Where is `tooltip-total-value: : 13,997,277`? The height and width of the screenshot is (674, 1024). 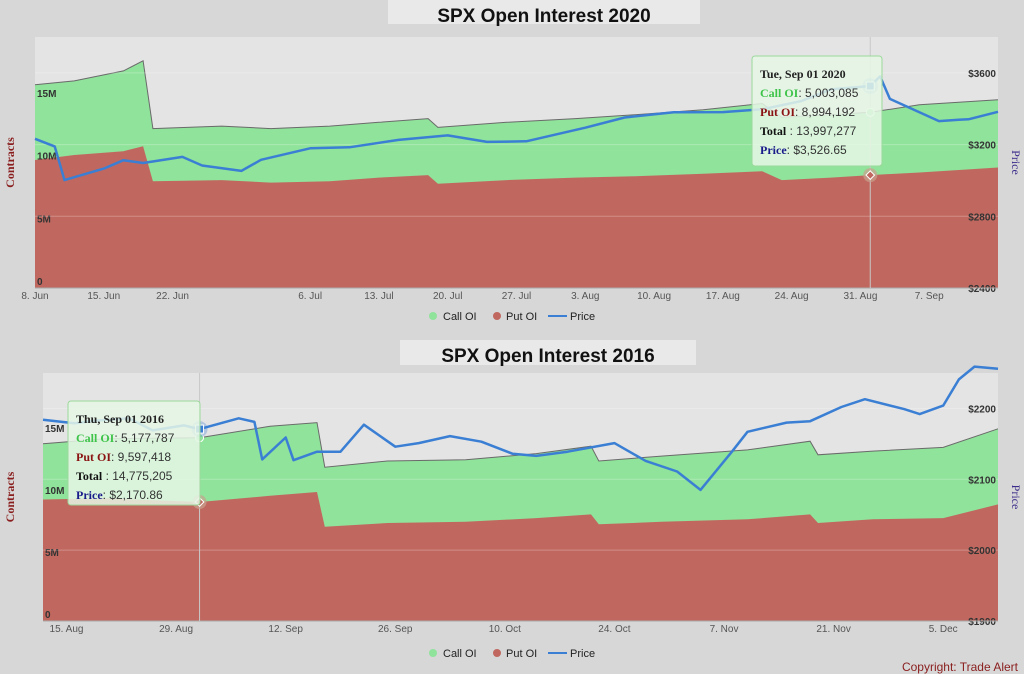
tooltip-total-value: : 13,997,277 is located at coordinates (821, 131).